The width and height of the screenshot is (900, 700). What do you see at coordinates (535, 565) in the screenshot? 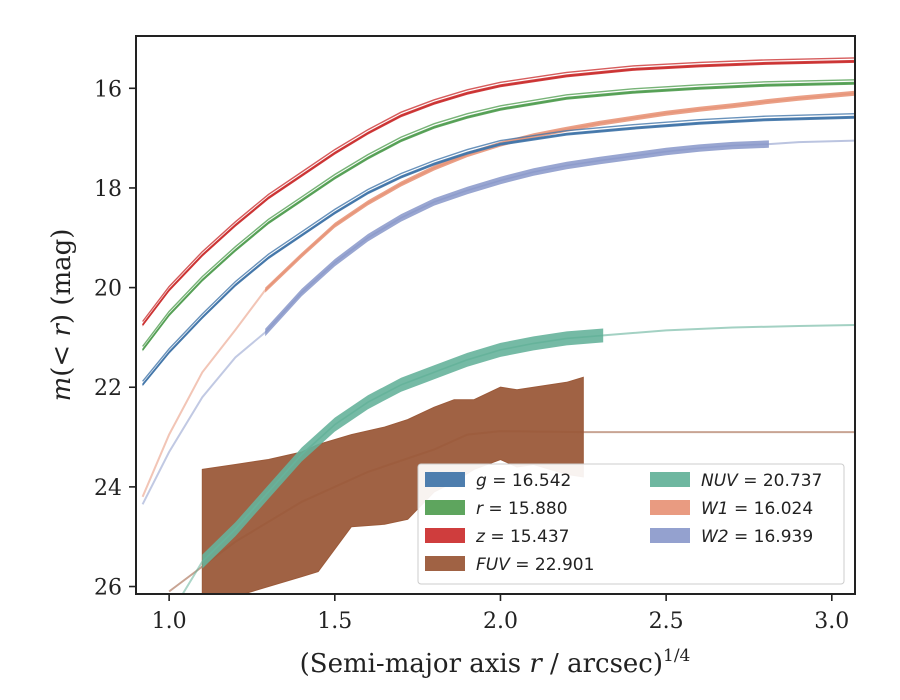
I see `legend-label-fuv: FUV = 22.901` at bounding box center [535, 565].